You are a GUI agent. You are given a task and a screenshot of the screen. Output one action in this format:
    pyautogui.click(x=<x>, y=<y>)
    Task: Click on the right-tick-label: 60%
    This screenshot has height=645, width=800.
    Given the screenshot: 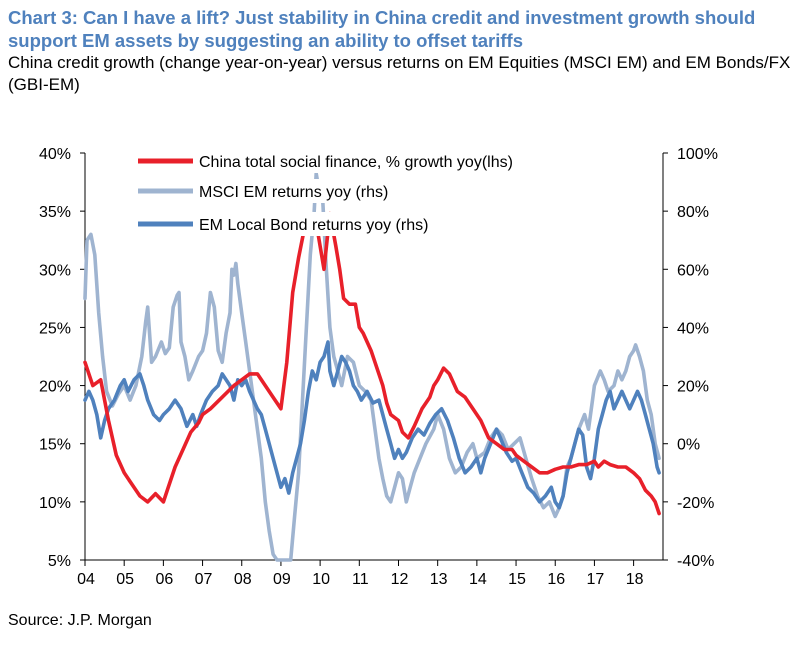 What is the action you would take?
    pyautogui.click(x=693, y=270)
    